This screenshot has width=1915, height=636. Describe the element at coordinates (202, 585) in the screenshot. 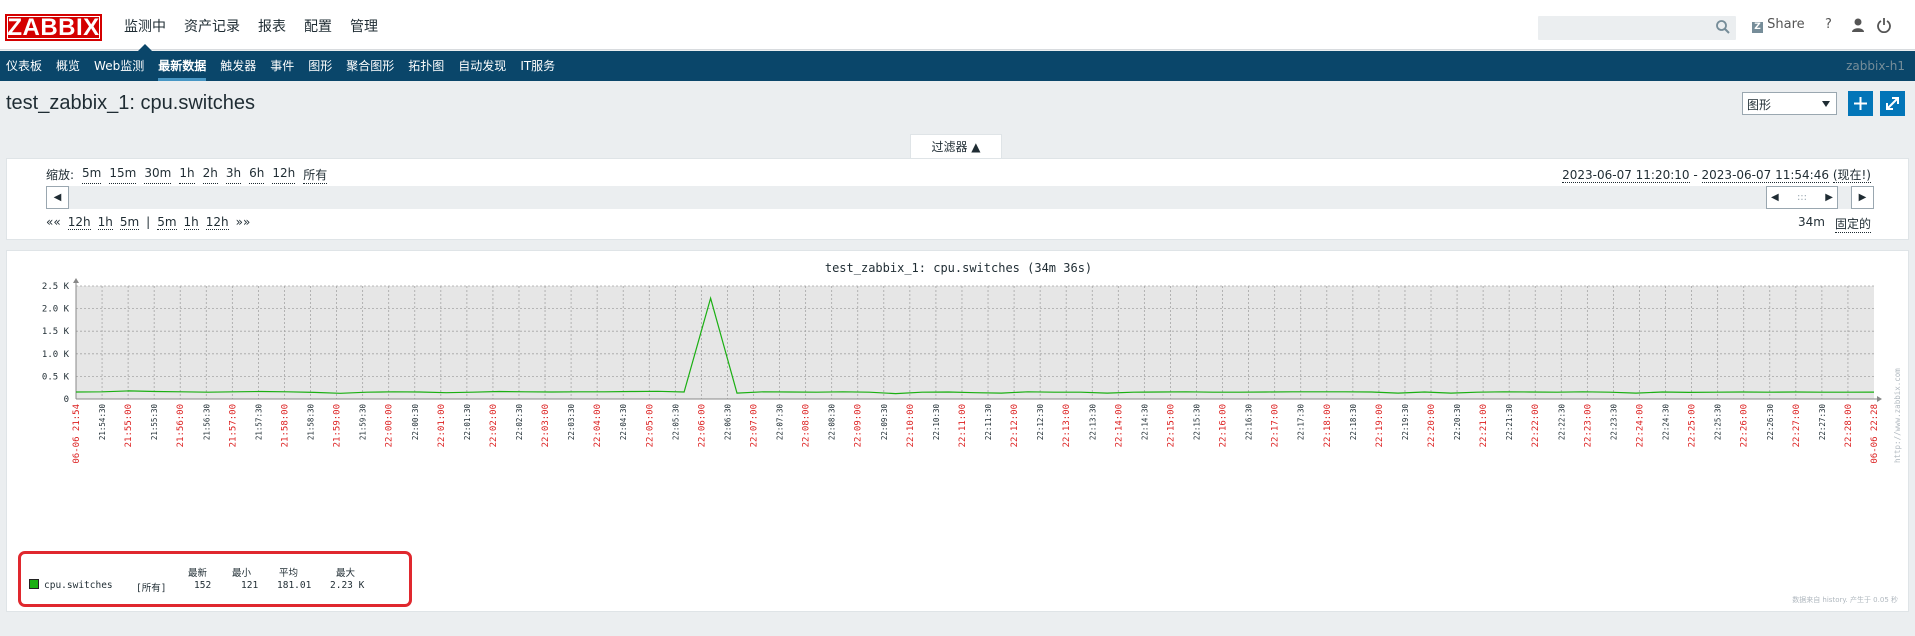

I see `legend-latest: 152` at that location.